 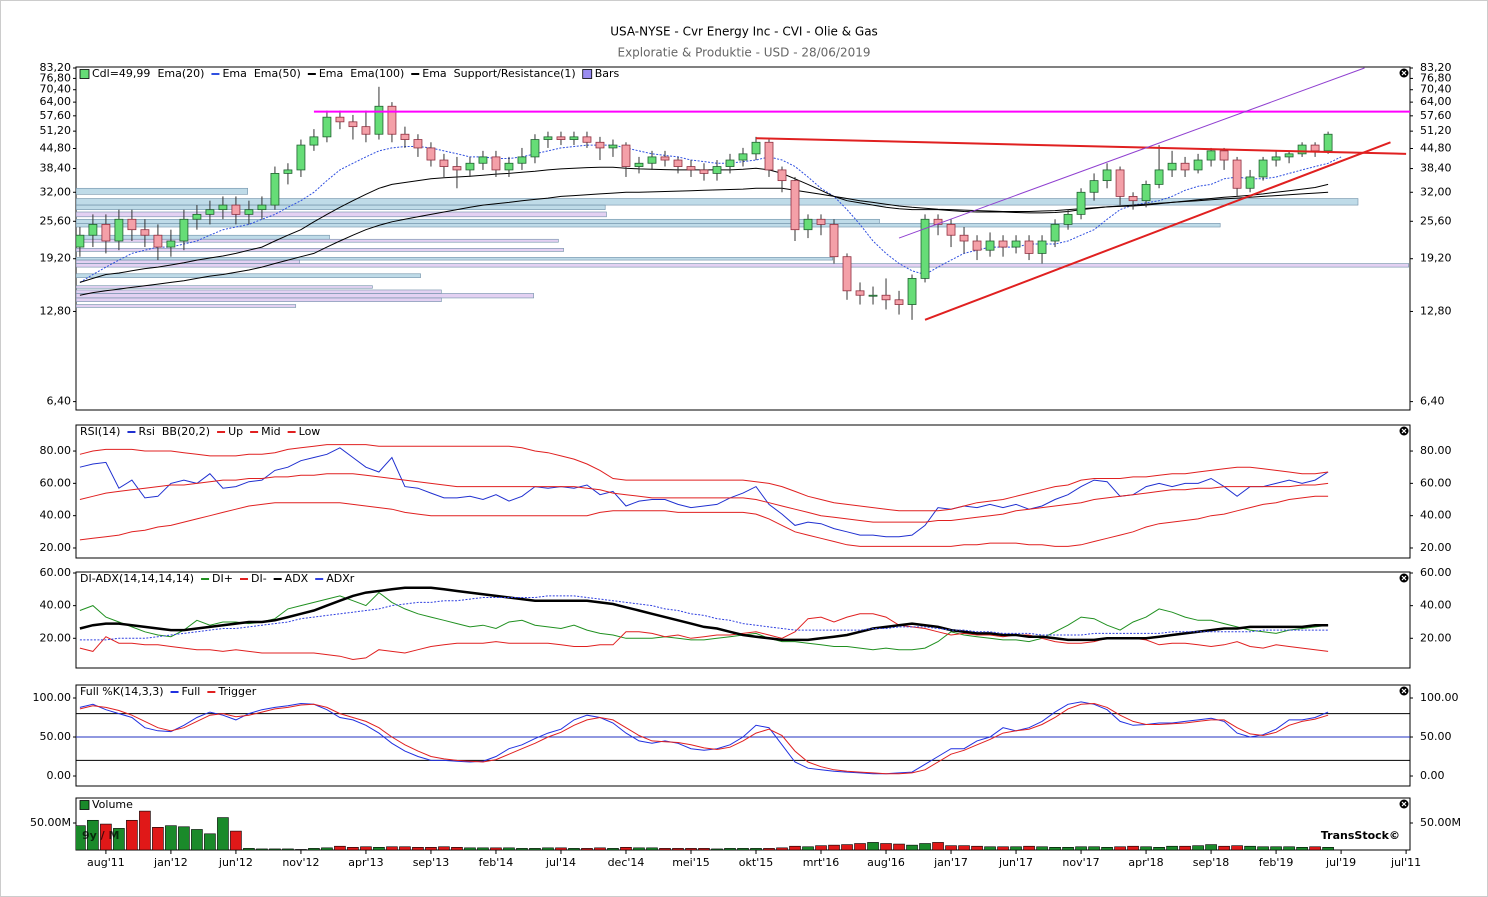 What do you see at coordinates (1436, 130) in the screenshot?
I see `y-tick-label-right: 51,20` at bounding box center [1436, 130].